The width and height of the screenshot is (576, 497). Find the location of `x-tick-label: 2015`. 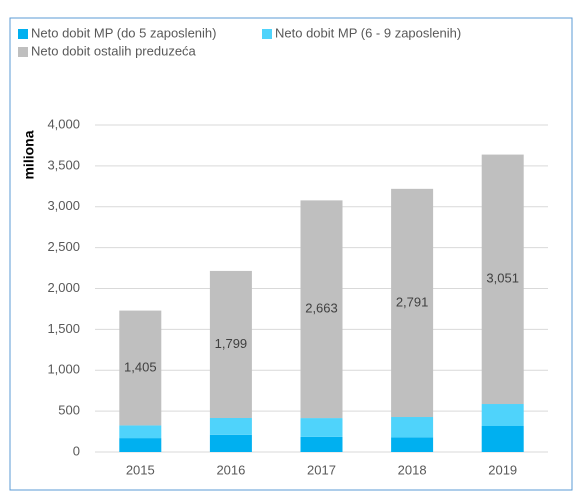

x-tick-label: 2015 is located at coordinates (140, 469).